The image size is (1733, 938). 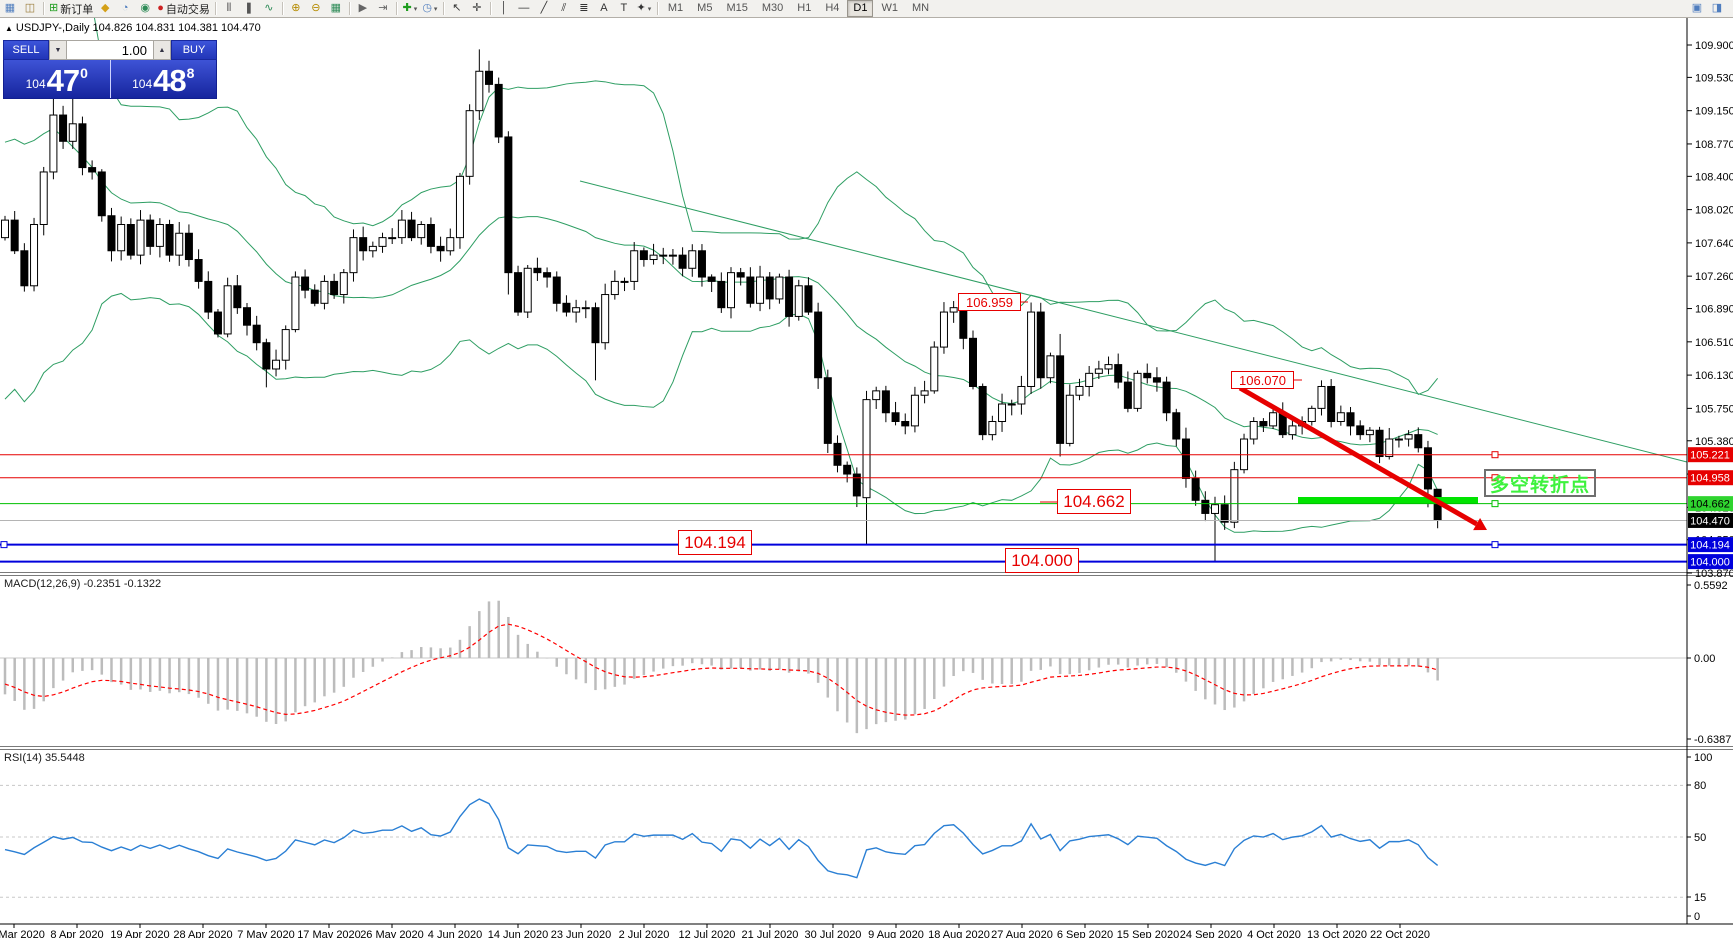 What do you see at coordinates (145, 8) in the screenshot?
I see `signals-icon: ◉` at bounding box center [145, 8].